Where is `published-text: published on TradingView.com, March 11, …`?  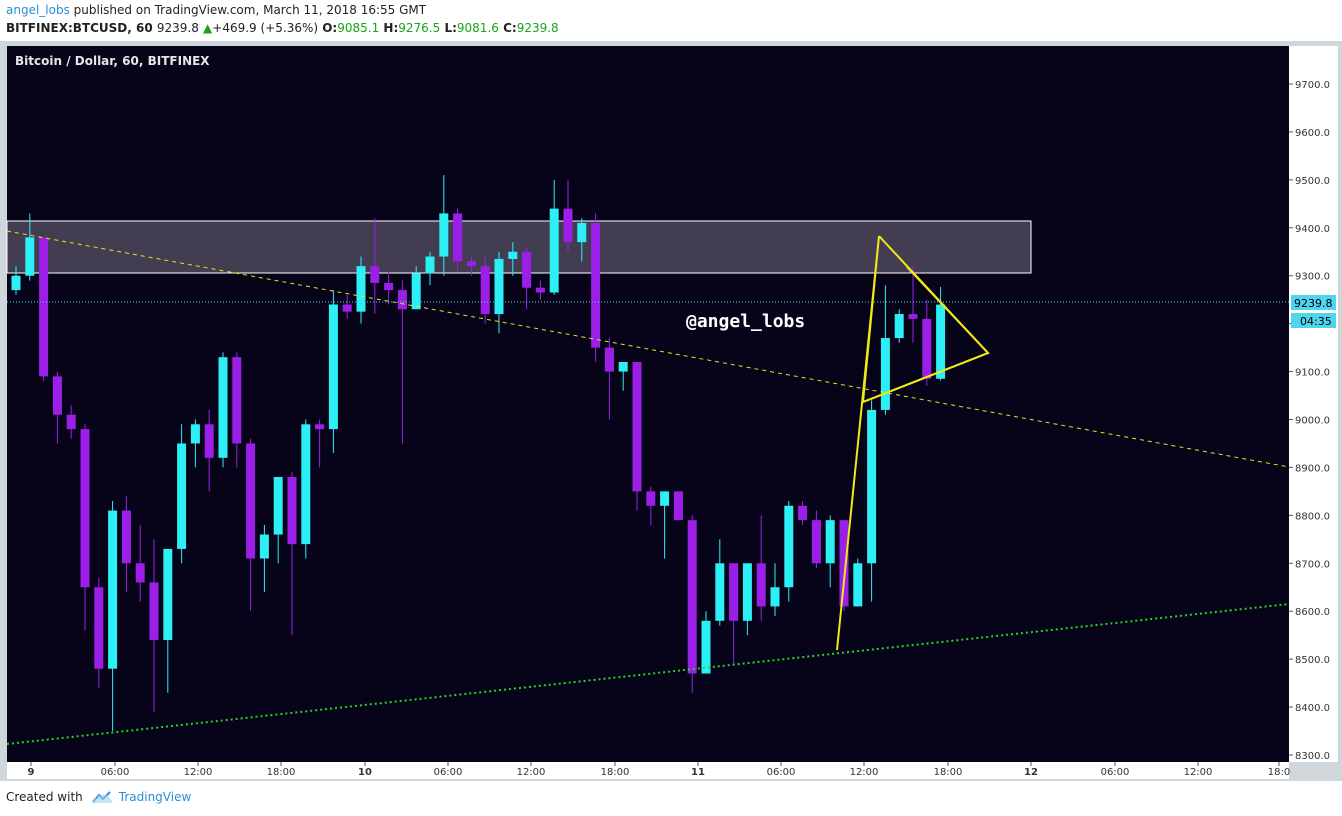
published-text: published on TradingView.com, March 11, … is located at coordinates (250, 10).